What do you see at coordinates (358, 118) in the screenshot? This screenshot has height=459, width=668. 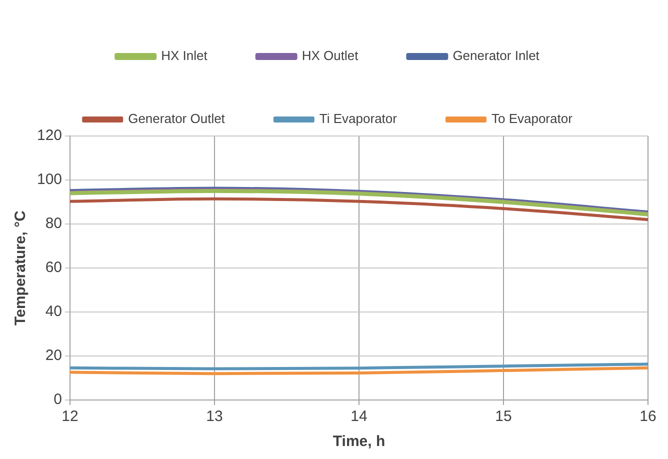 I see `legend-label: Ti Evaporator` at bounding box center [358, 118].